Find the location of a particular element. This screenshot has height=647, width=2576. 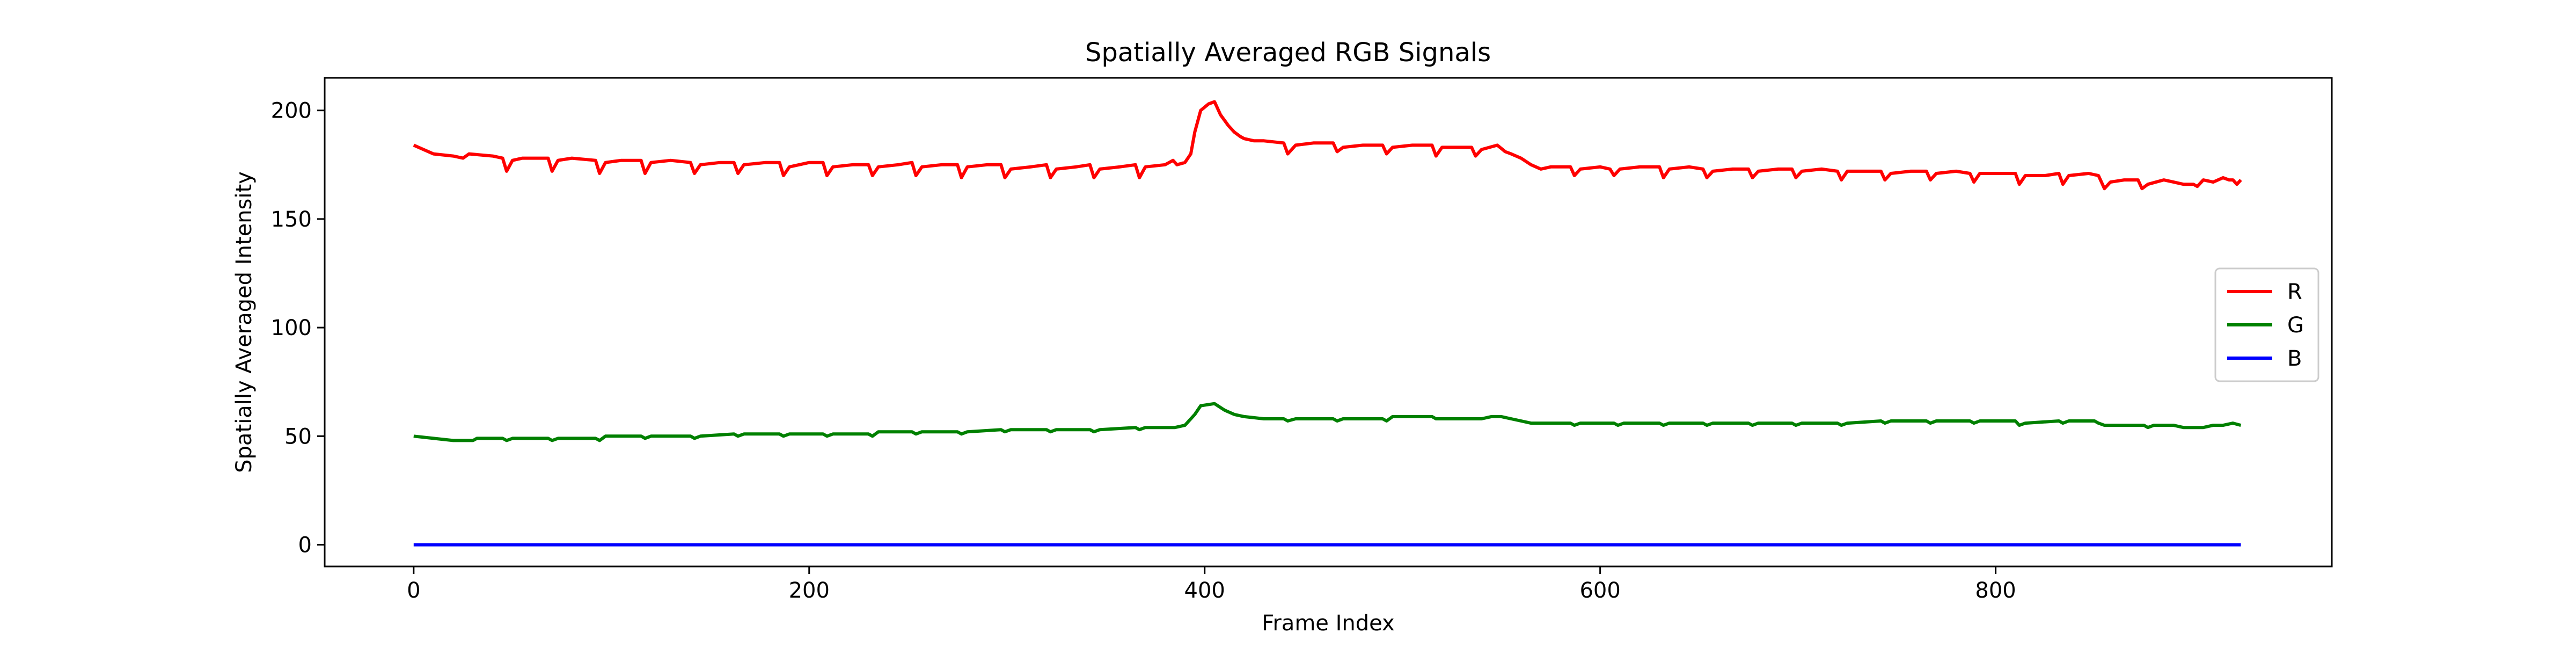

x-tick-label: 0 is located at coordinates (413, 590).